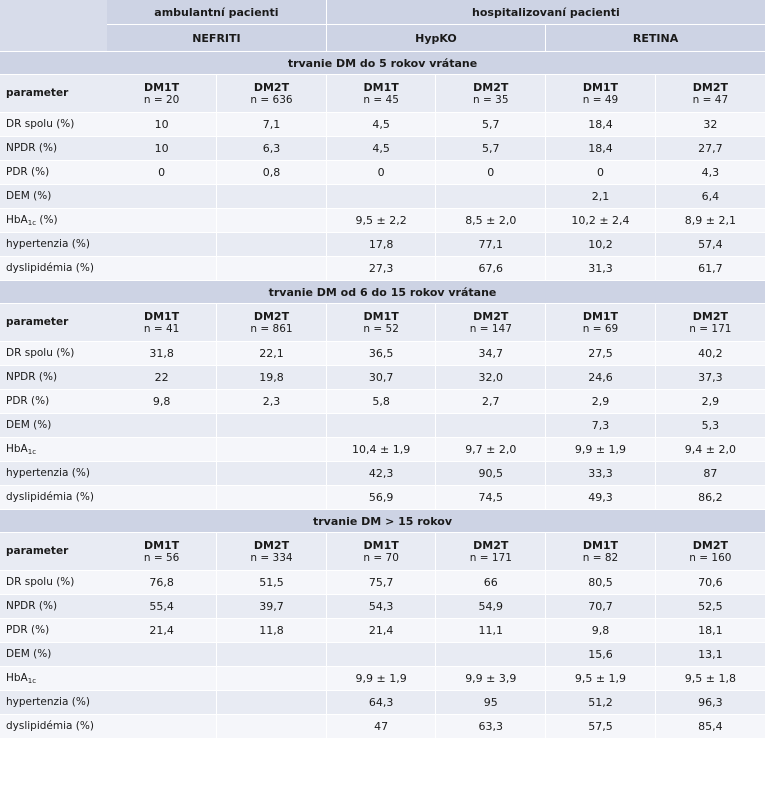  I want to click on table-cell: 90,5, so click(490, 473).